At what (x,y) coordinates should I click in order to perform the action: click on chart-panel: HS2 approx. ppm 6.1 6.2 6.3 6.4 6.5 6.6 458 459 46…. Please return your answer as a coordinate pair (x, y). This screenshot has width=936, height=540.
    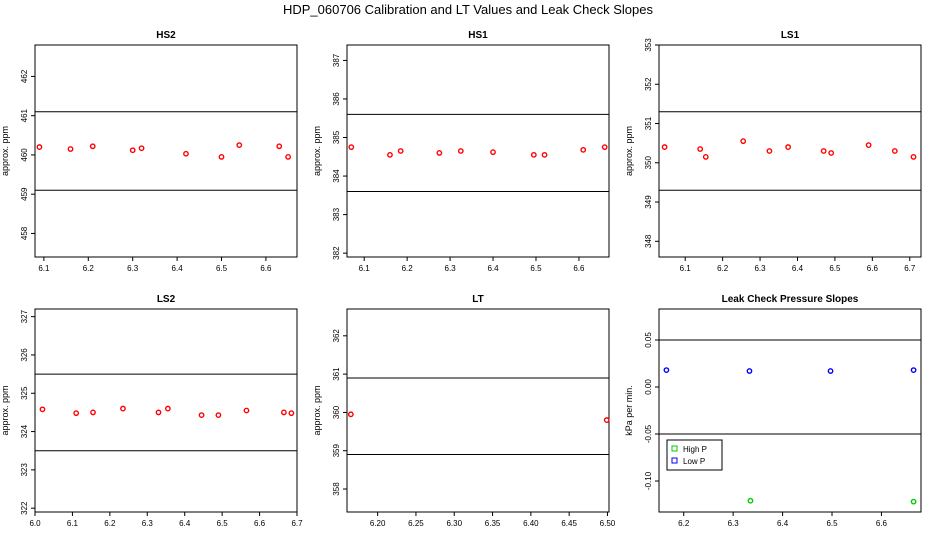
    Looking at the image, I should click on (149, 151).